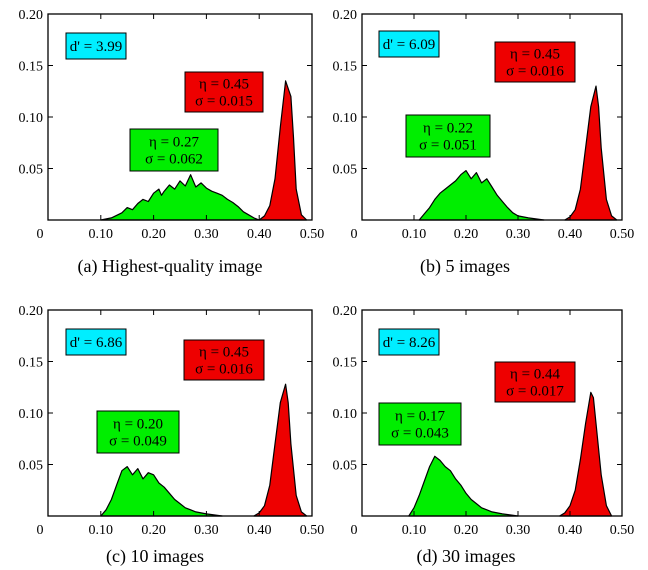 The height and width of the screenshot is (570, 648). Describe the element at coordinates (420, 417) in the screenshot. I see `green-stats-label-text: η = 0.17` at that location.